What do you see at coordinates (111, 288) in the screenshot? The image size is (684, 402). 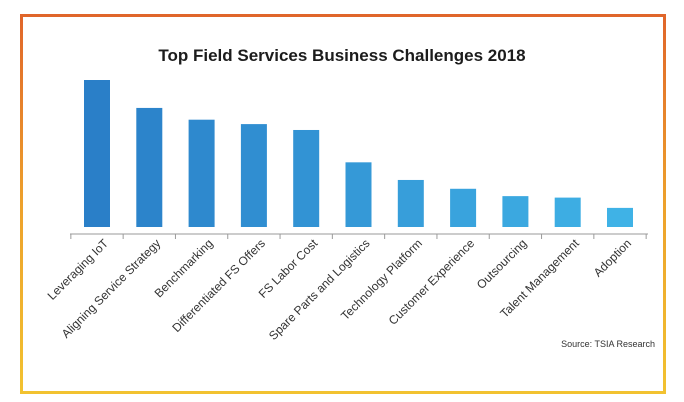 I see `x-tick-label-1: Aligning Service Strategy` at bounding box center [111, 288].